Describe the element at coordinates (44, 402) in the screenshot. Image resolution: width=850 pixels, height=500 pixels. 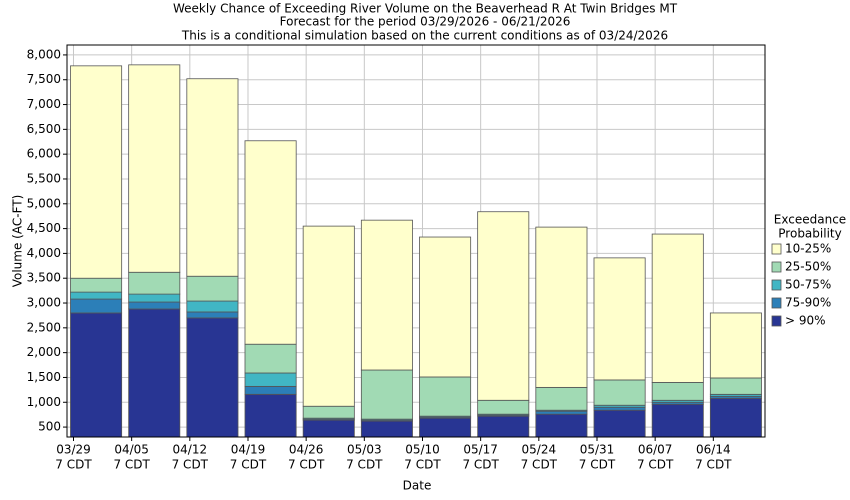
I see `y-tick-label: 1,000` at that location.